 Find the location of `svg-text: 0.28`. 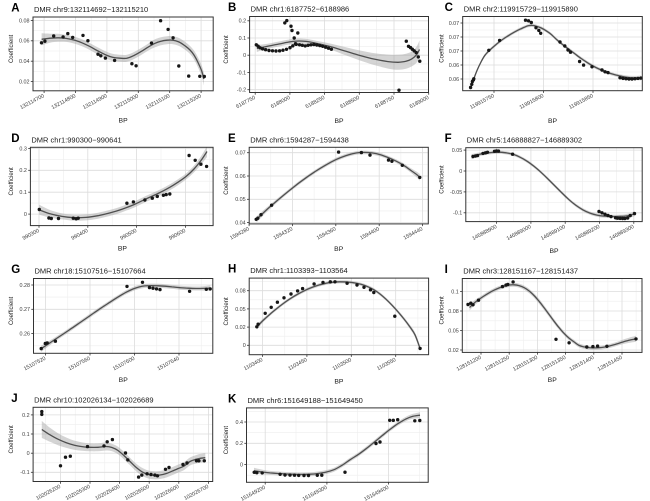

svg-text: 0.28 is located at coordinates (25, 286).